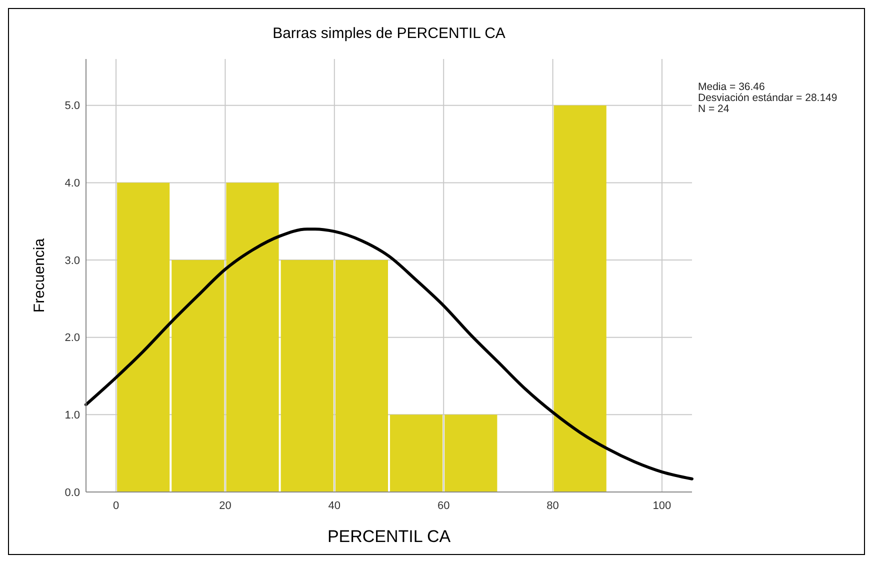 This screenshot has height=563, width=873. Describe the element at coordinates (116, 506) in the screenshot. I see `x-tick-label: 0` at that location.